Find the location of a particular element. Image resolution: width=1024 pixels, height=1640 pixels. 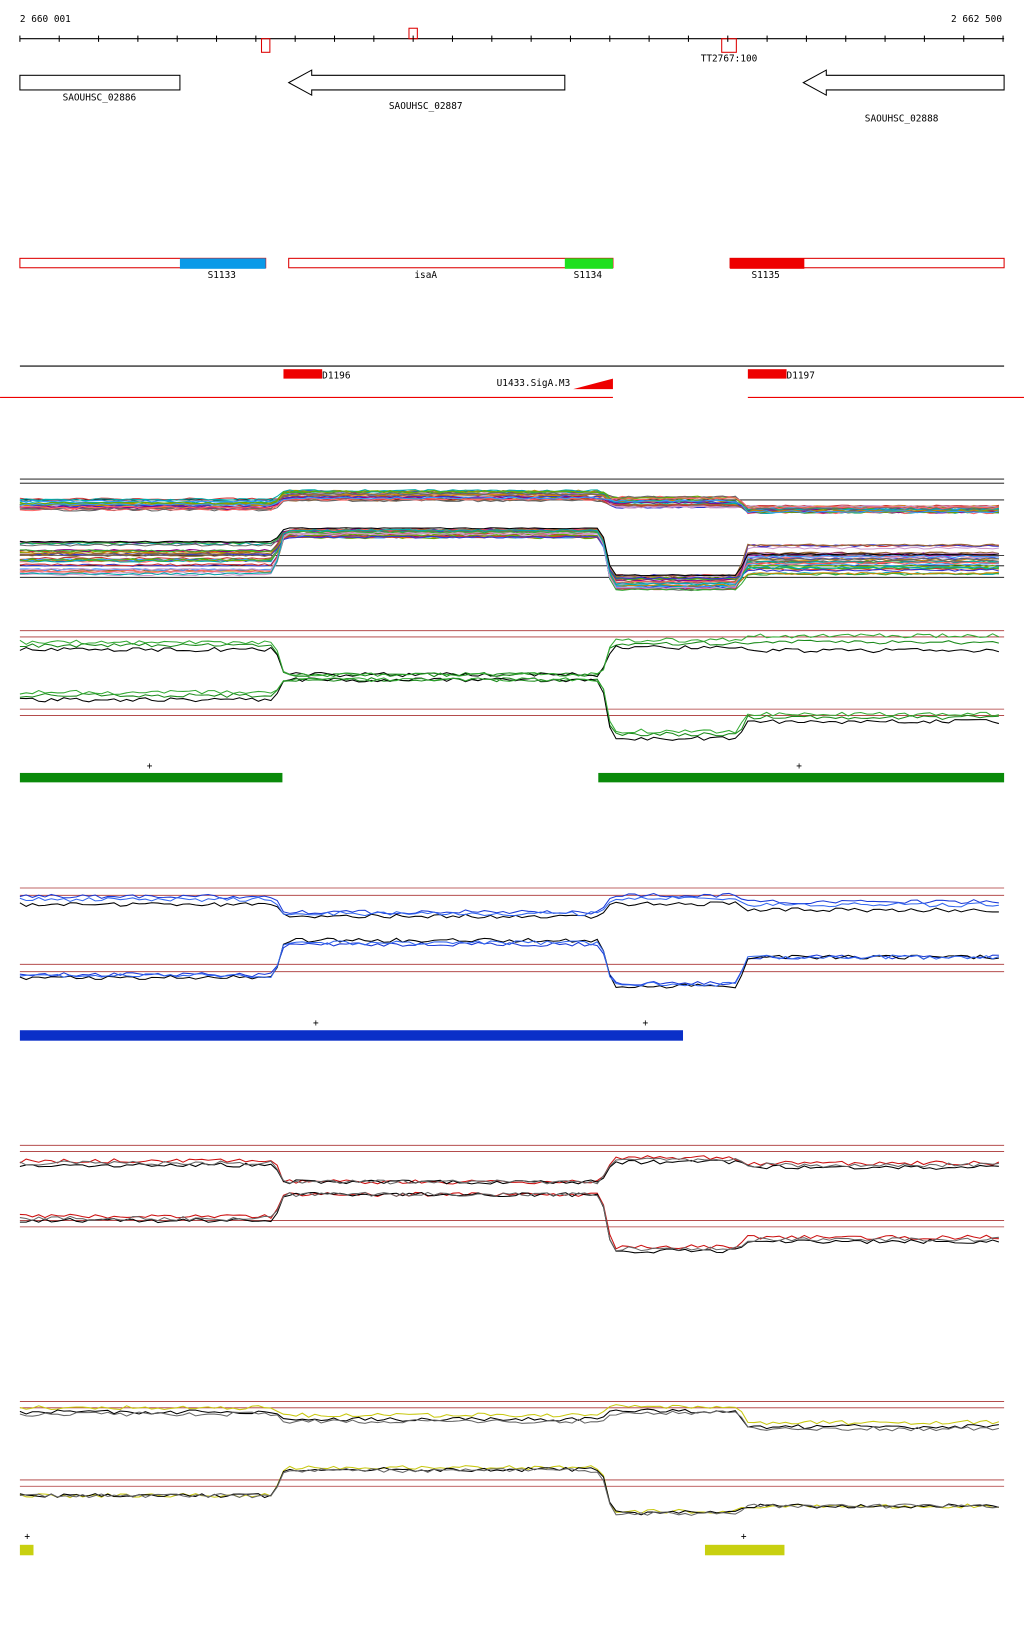

segment-label: S1134 is located at coordinates (588, 275).